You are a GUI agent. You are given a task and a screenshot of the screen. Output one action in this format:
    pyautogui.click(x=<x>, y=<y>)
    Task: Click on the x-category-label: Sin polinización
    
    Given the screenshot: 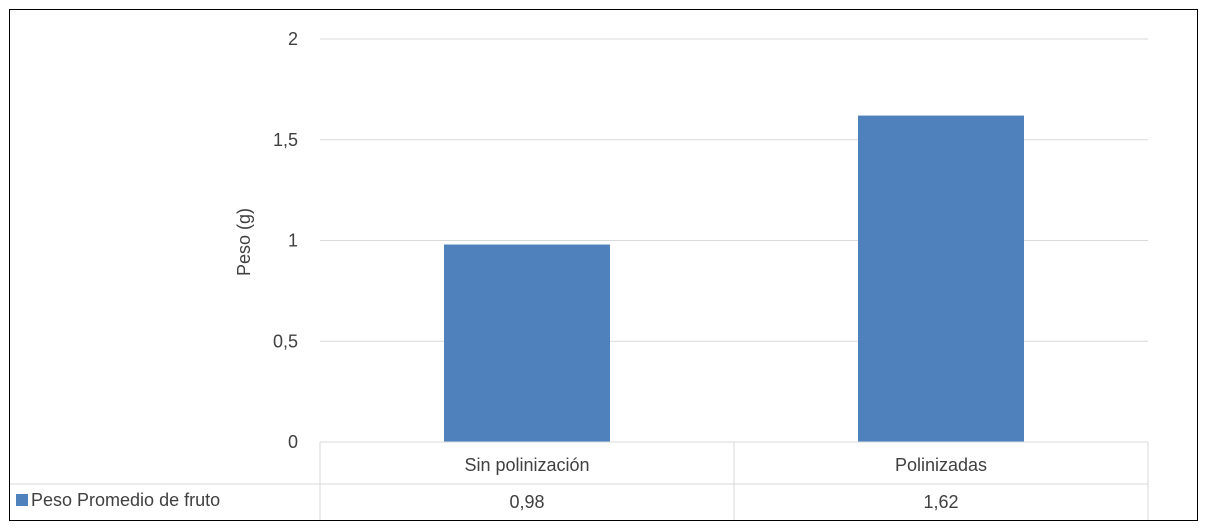 What is the action you would take?
    pyautogui.click(x=526, y=465)
    